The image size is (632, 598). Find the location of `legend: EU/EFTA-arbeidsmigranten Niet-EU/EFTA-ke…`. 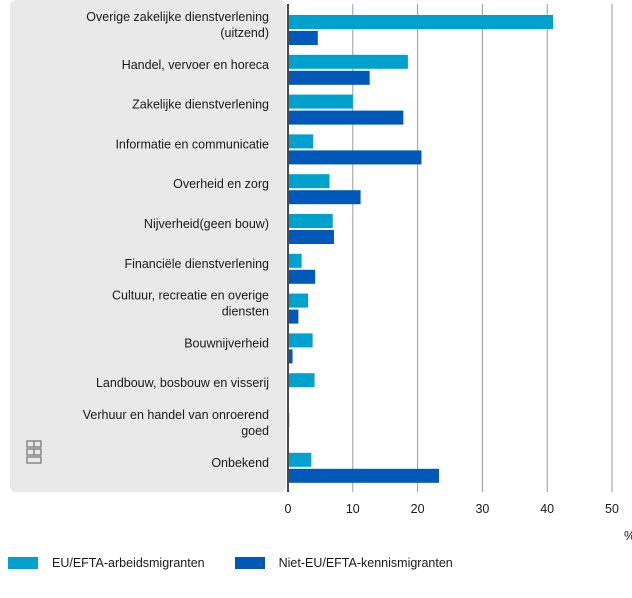

legend: EU/EFTA-arbeidsmigranten Niet-EU/EFTA-ke… is located at coordinates (245, 563).